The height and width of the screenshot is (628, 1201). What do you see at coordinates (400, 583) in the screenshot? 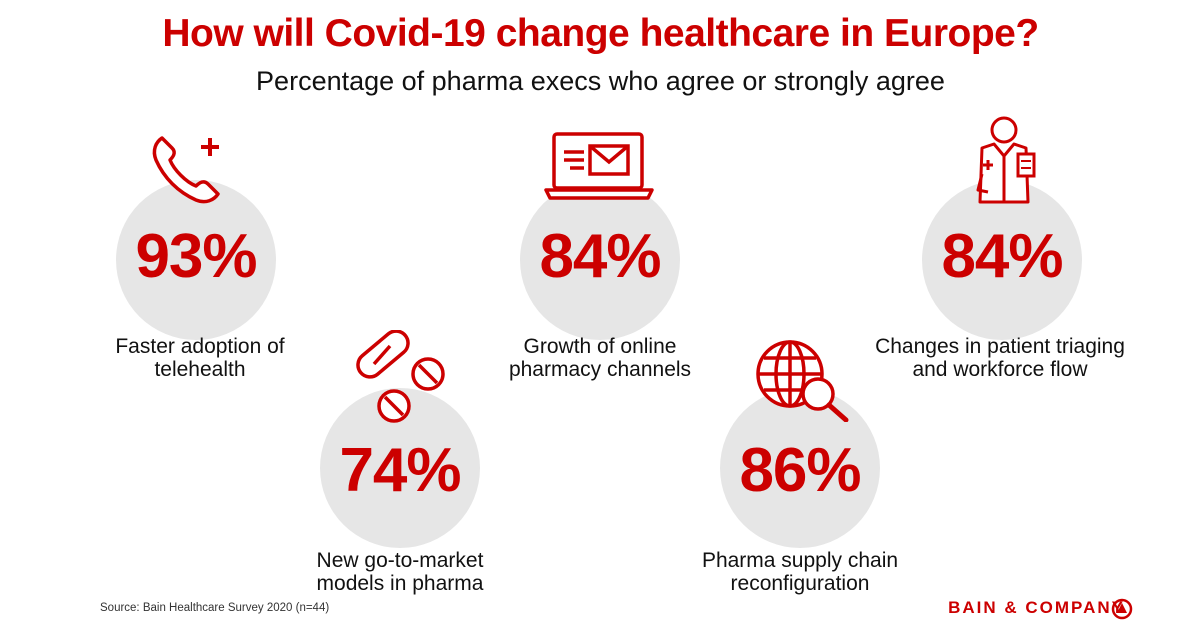
I see `stat-label-line: models in pharma` at bounding box center [400, 583].